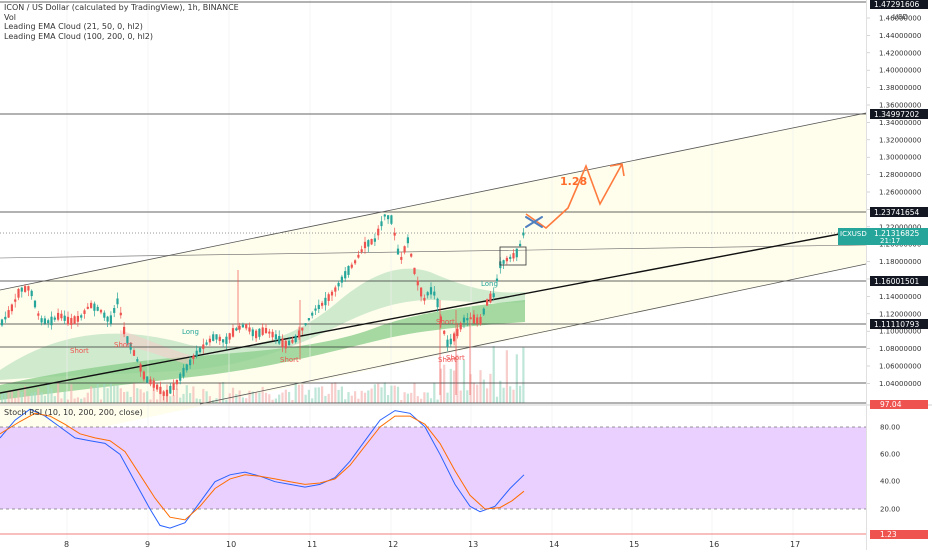  Describe the element at coordinates (513, 256) in the screenshot. I see `consolidation-box` at that location.